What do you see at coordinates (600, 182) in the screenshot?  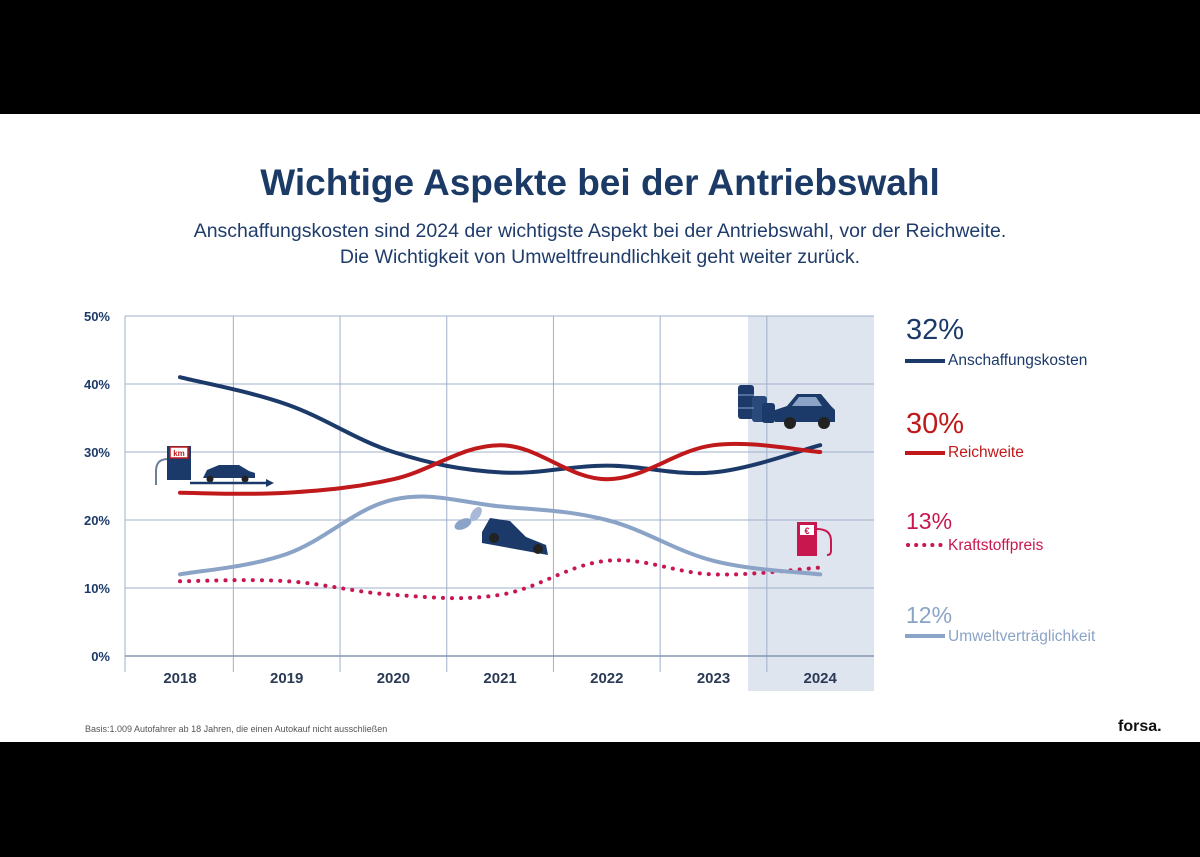 I see `page-title: Wichtige Aspekte bei der Antriebswahl` at bounding box center [600, 182].